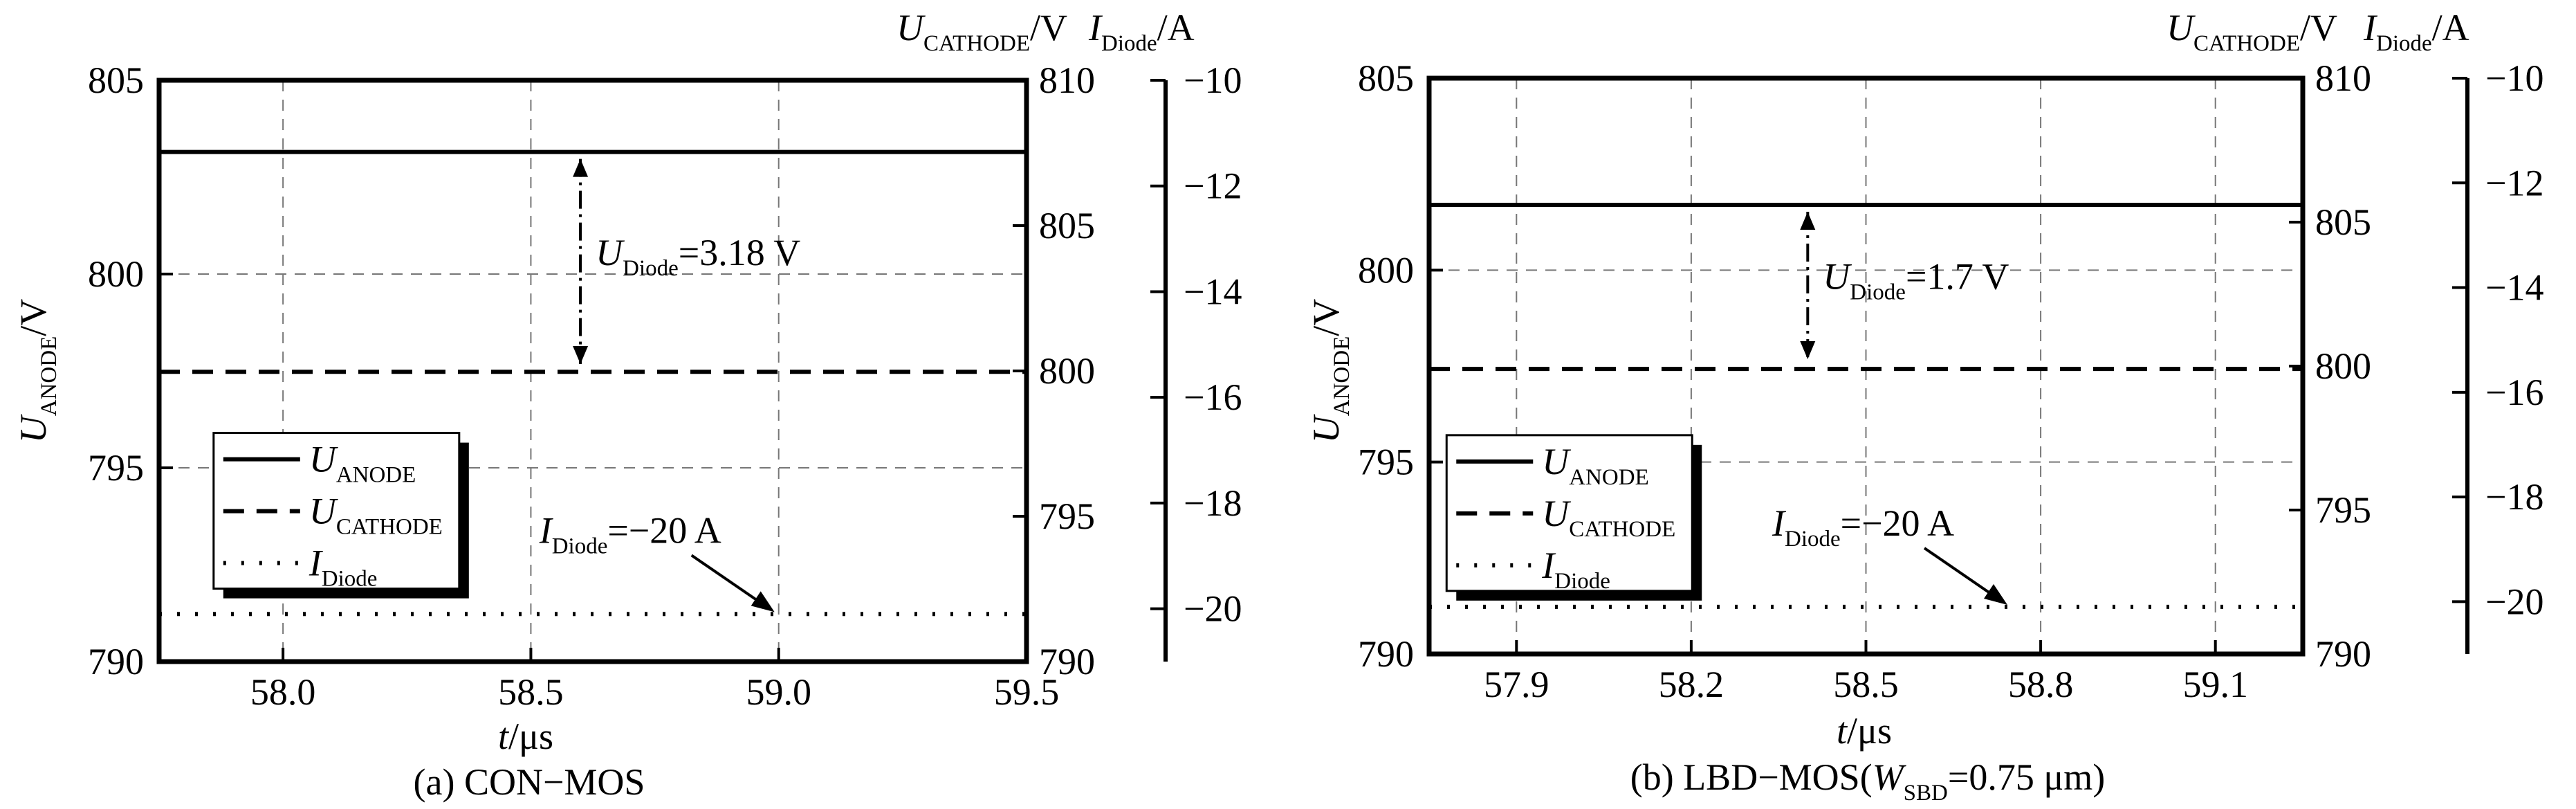 The height and width of the screenshot is (809, 2576). Describe the element at coordinates (664, 530) in the screenshot. I see `annotation-i-diode-part: =−20 A` at that location.